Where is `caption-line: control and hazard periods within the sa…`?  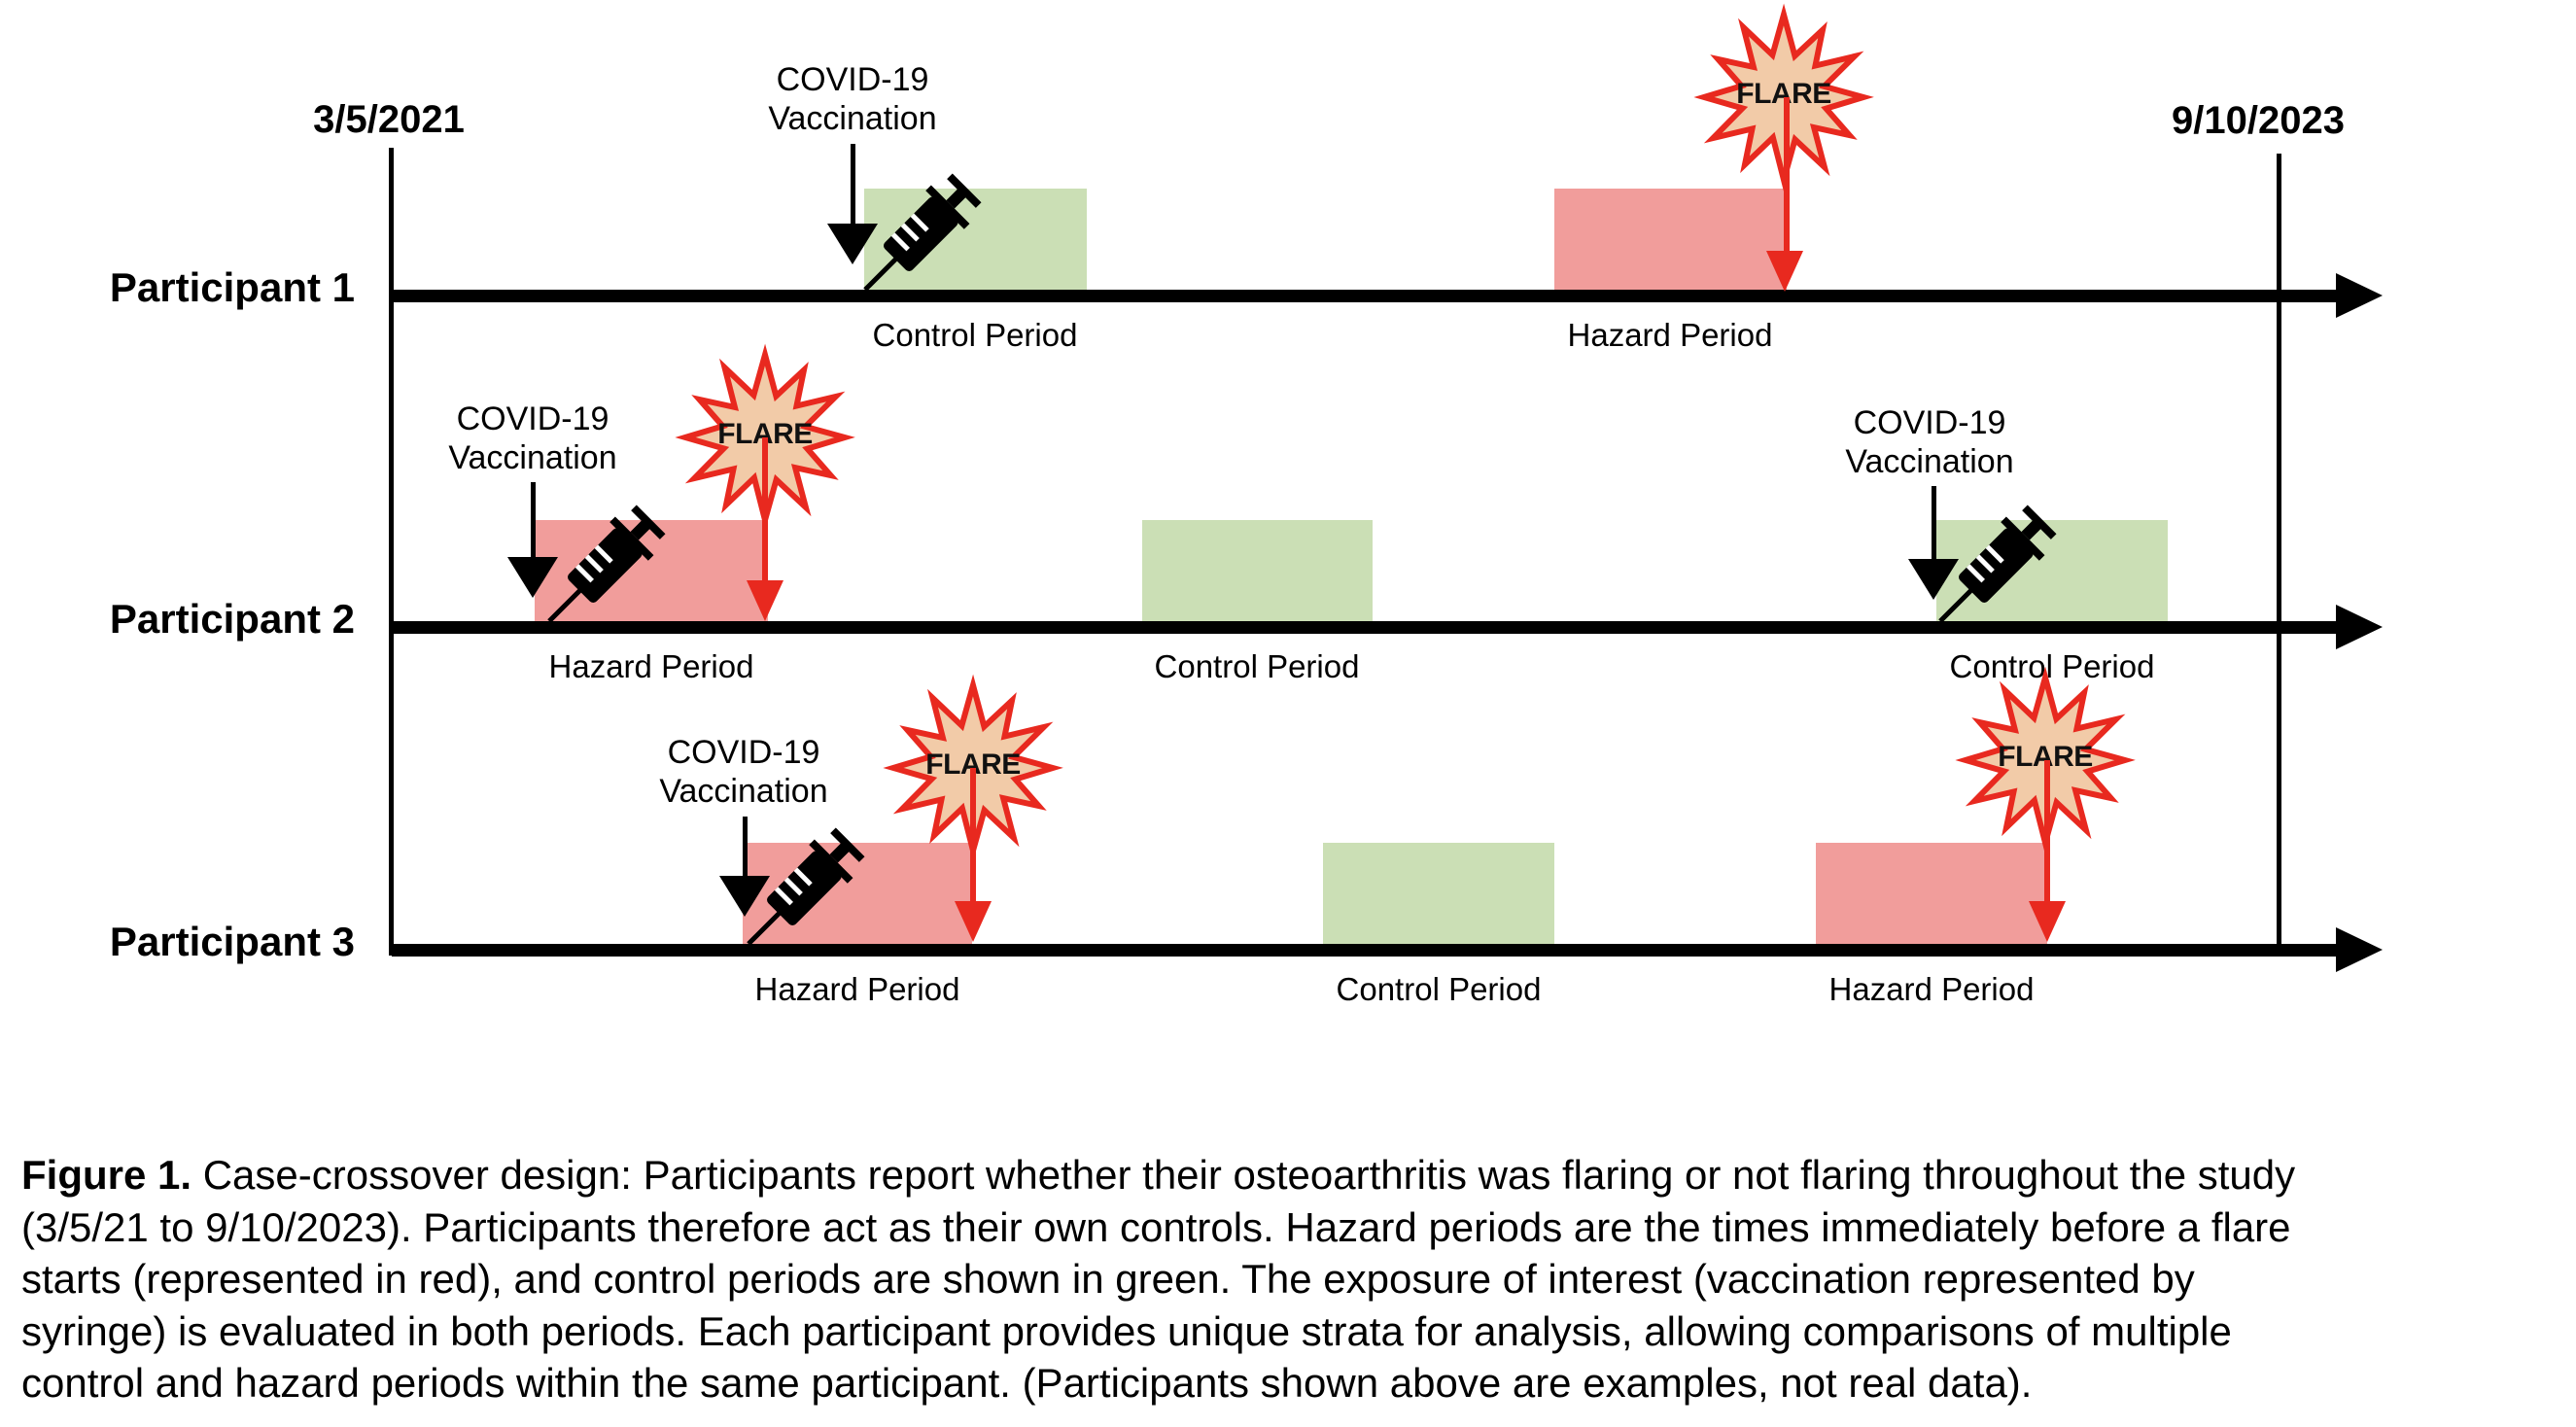 caption-line: control and hazard periods within the sa… is located at coordinates (1027, 1383).